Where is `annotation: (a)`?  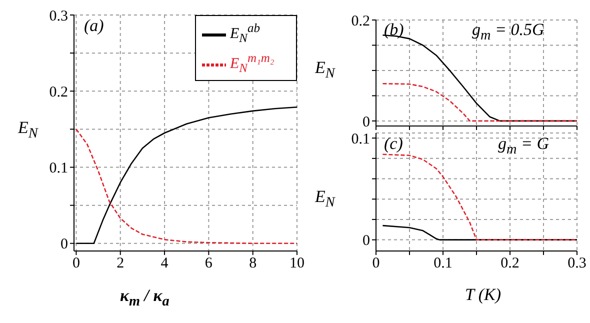
annotation: (a) is located at coordinates (94, 25).